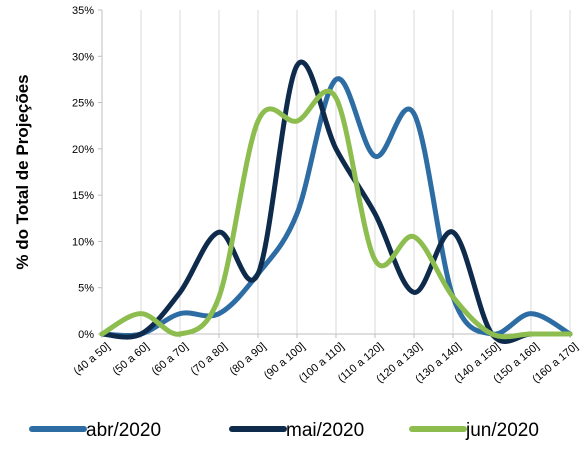 Image resolution: width=585 pixels, height=452 pixels. I want to click on y-tick-label: 30%, so click(83, 57).